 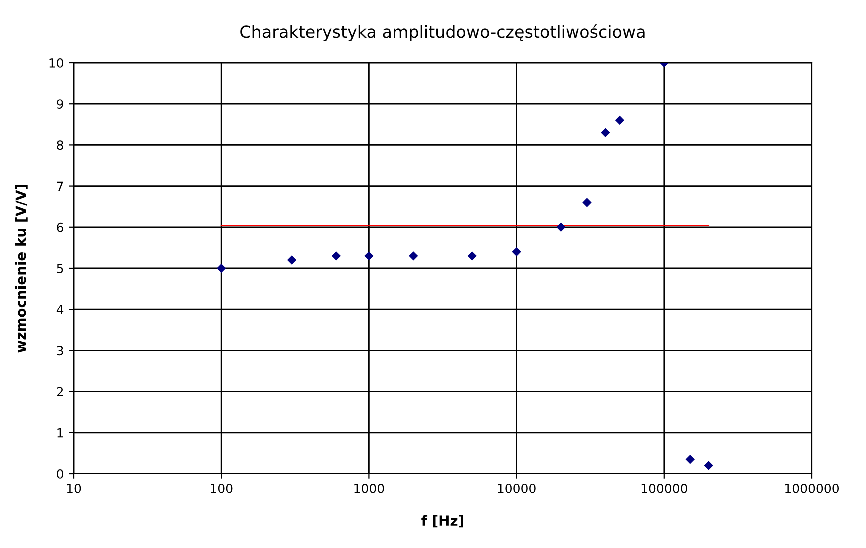 I want to click on y-tick-label: 7, so click(x=60, y=187).